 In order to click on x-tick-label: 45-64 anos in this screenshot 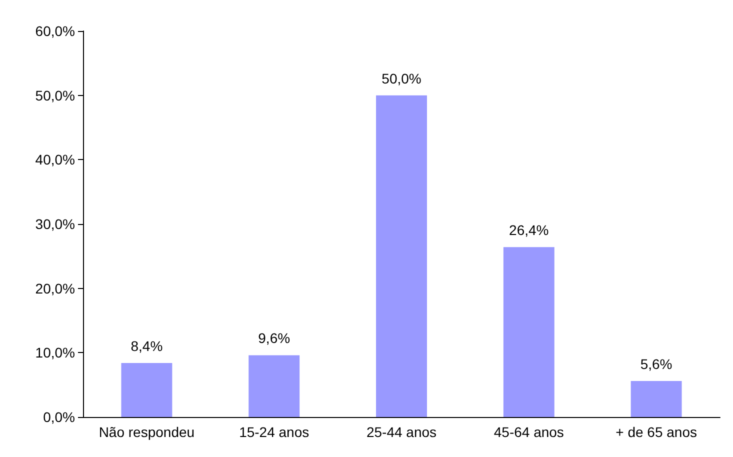, I will do `click(529, 432)`.